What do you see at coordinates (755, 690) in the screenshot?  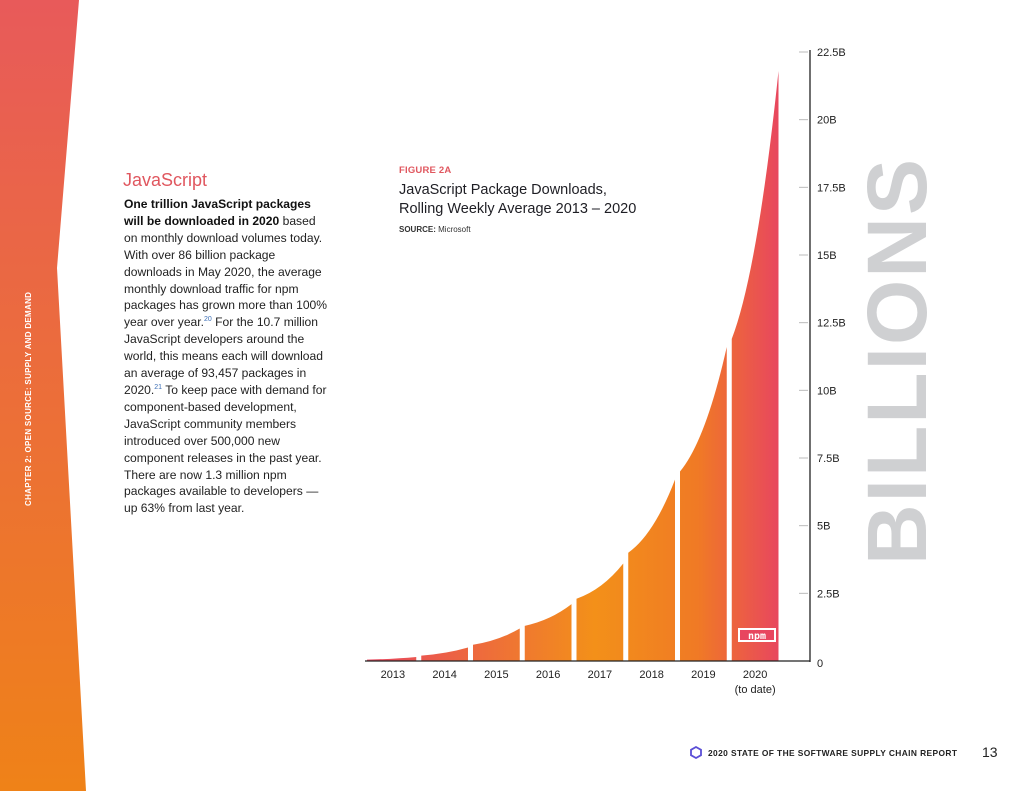 I see `x-tick-sublabel: (to date)` at bounding box center [755, 690].